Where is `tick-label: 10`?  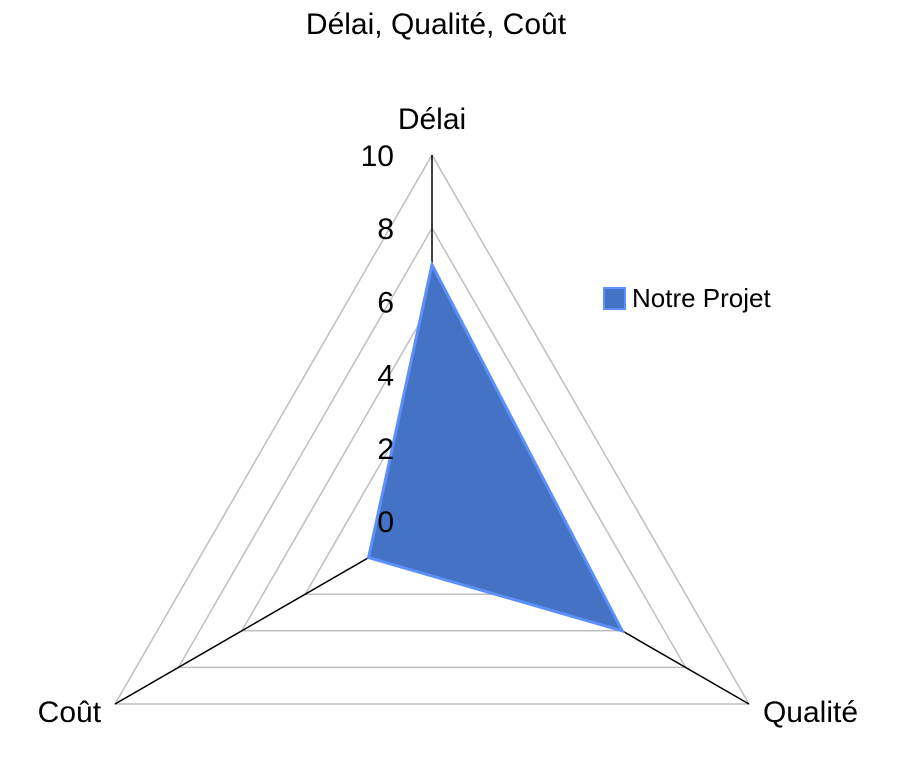
tick-label: 10 is located at coordinates (377, 156).